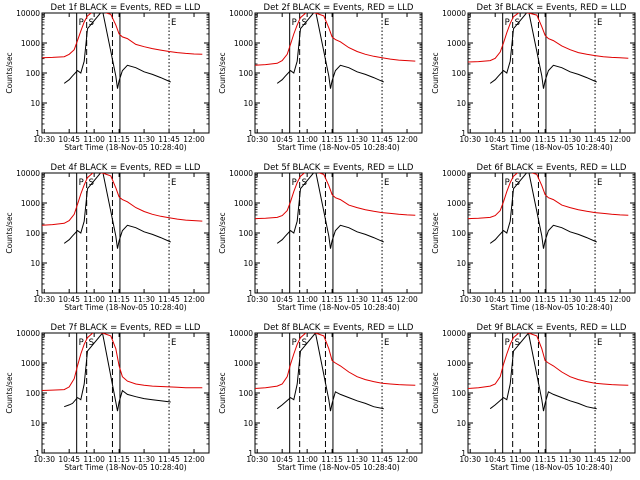 The height and width of the screenshot is (480, 640). I want to click on panel-title: Det 8f BLACK = Events, RED = LLD, so click(339, 328).